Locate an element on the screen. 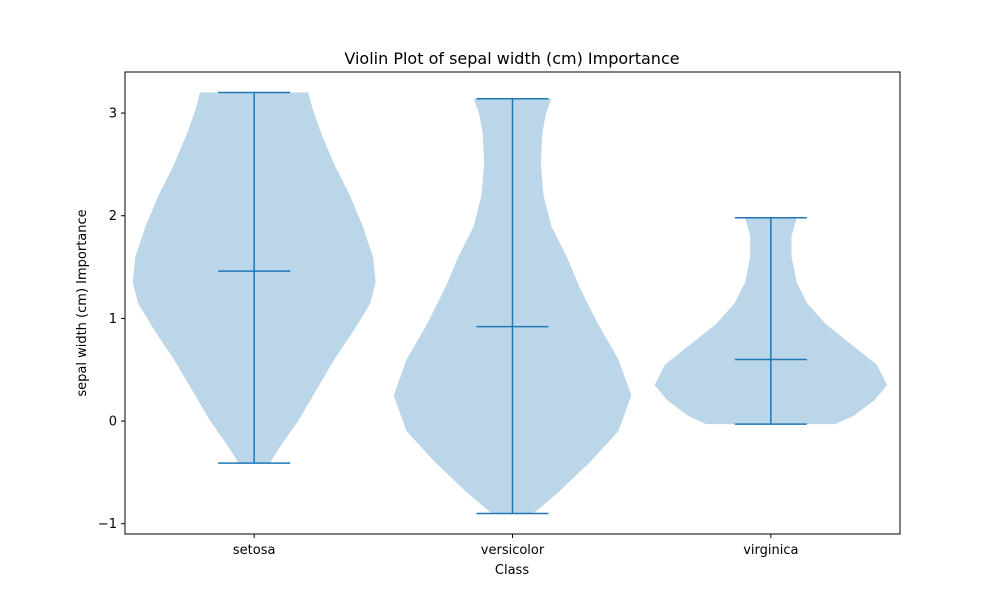 Image resolution: width=1000 pixels, height=604 pixels. y-axis-ticks: −1 0 1 2 3 is located at coordinates (111, 319).